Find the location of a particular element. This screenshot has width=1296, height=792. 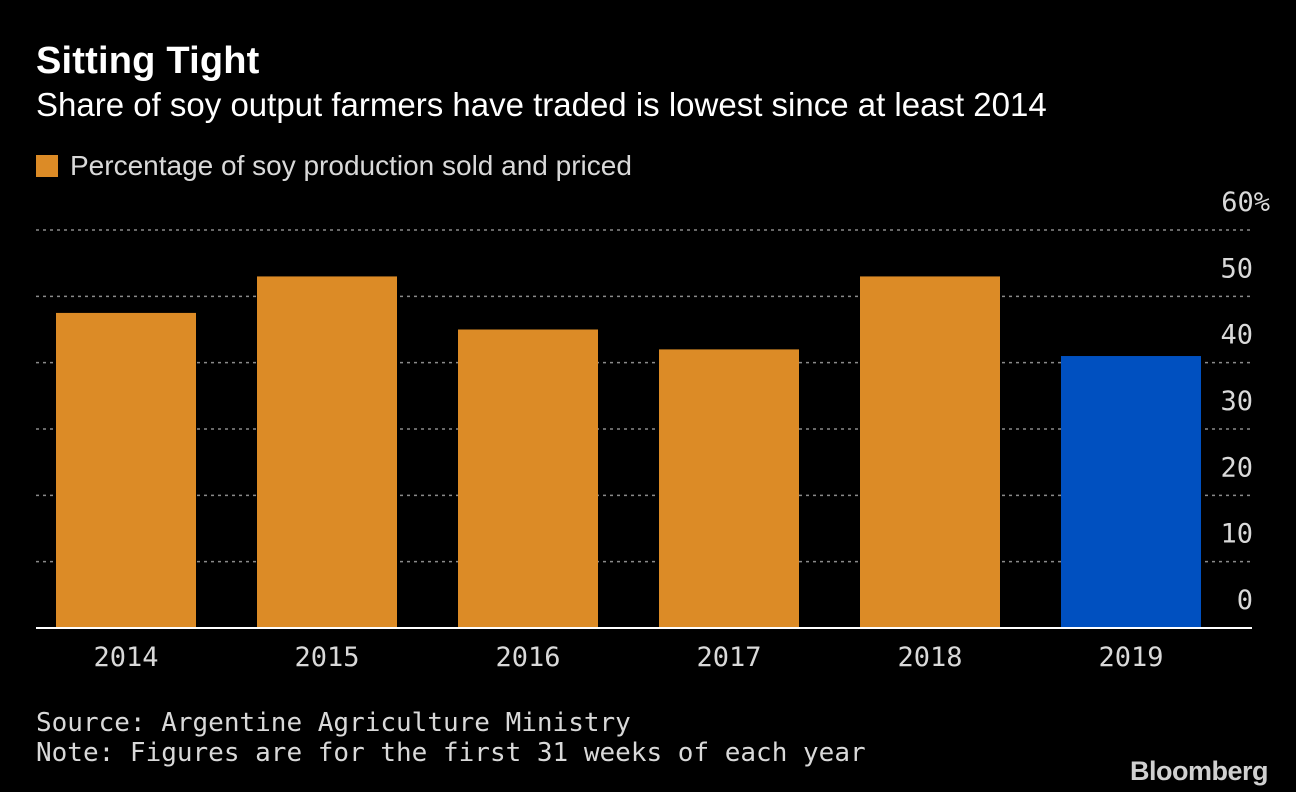

bar-2014 is located at coordinates (126, 470).